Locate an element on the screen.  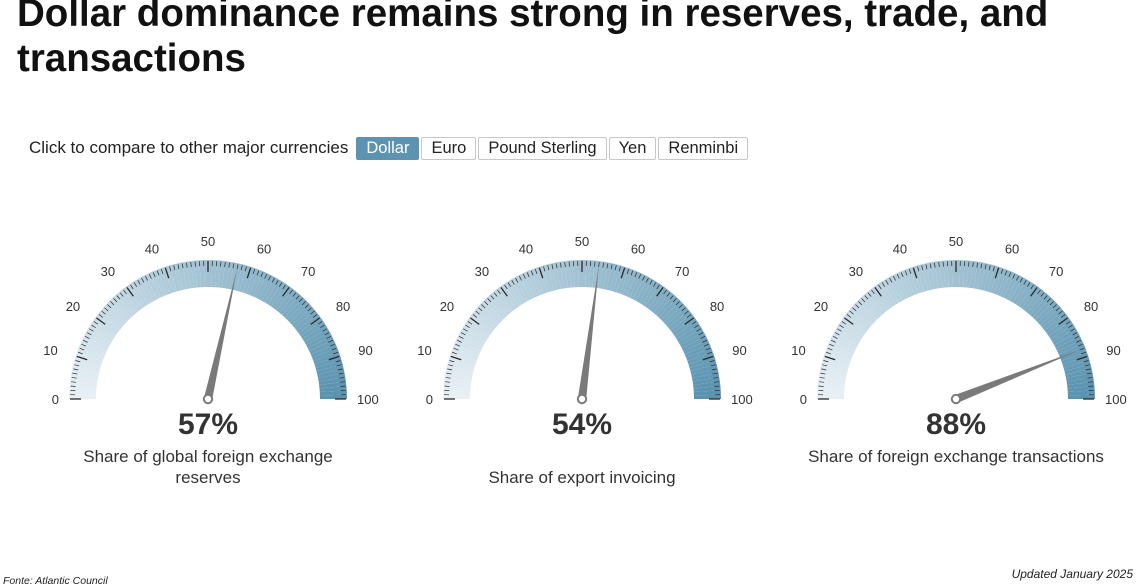
gauge-tick-label: 70 is located at coordinates (1056, 271).